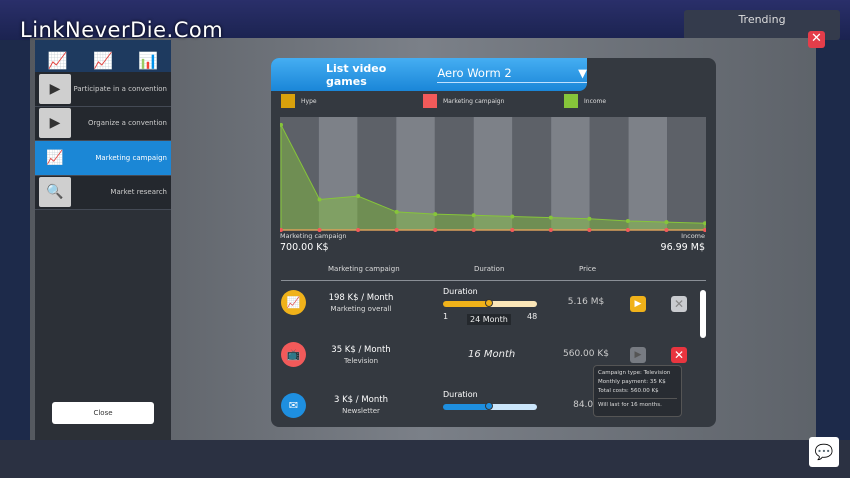 This screenshot has width=850, height=478. What do you see at coordinates (585, 101) in the screenshot?
I see `legend-income: Income` at bounding box center [585, 101].